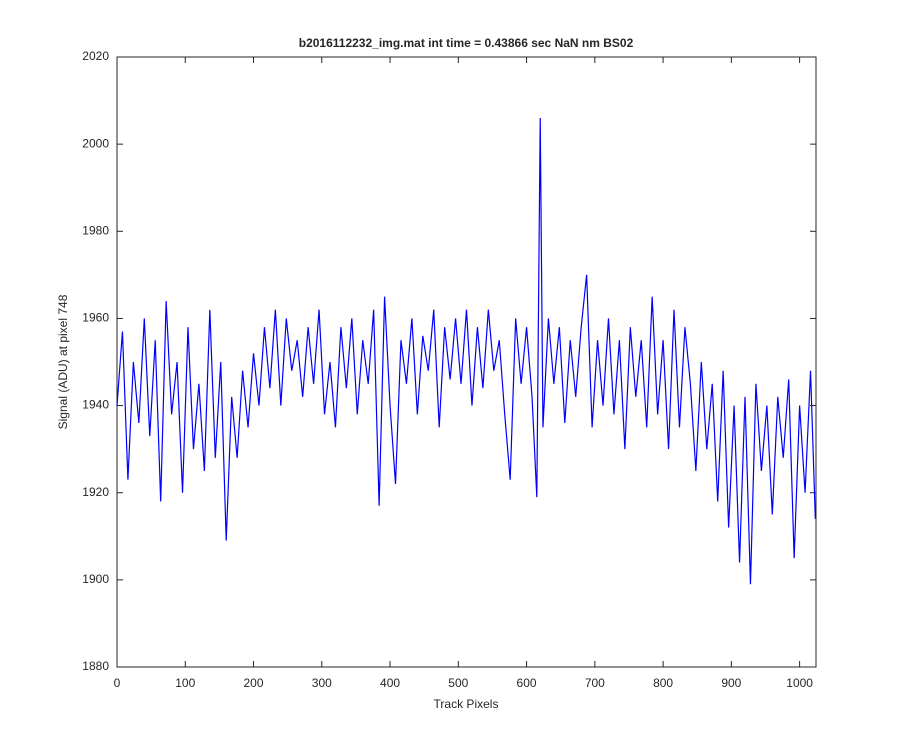  Describe the element at coordinates (95, 143) in the screenshot. I see `y-tick-label: 2000` at that location.